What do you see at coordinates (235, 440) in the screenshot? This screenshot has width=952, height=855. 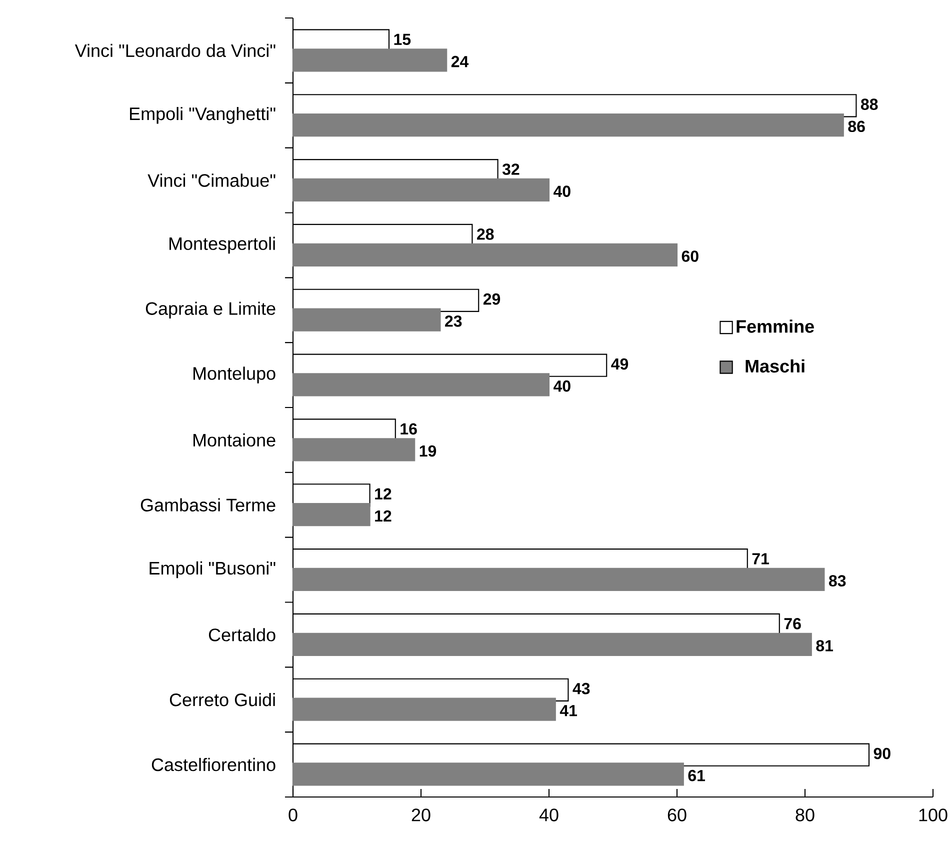 I see `y-tick-label: Montaione` at bounding box center [235, 440].